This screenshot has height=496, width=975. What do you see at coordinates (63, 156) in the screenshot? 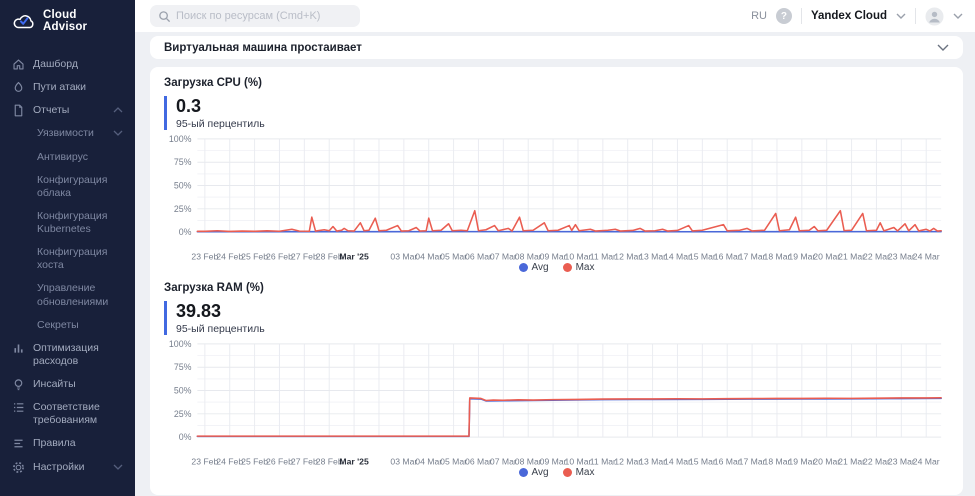
I see `sidebar-item-label: Антивирус` at bounding box center [63, 156].